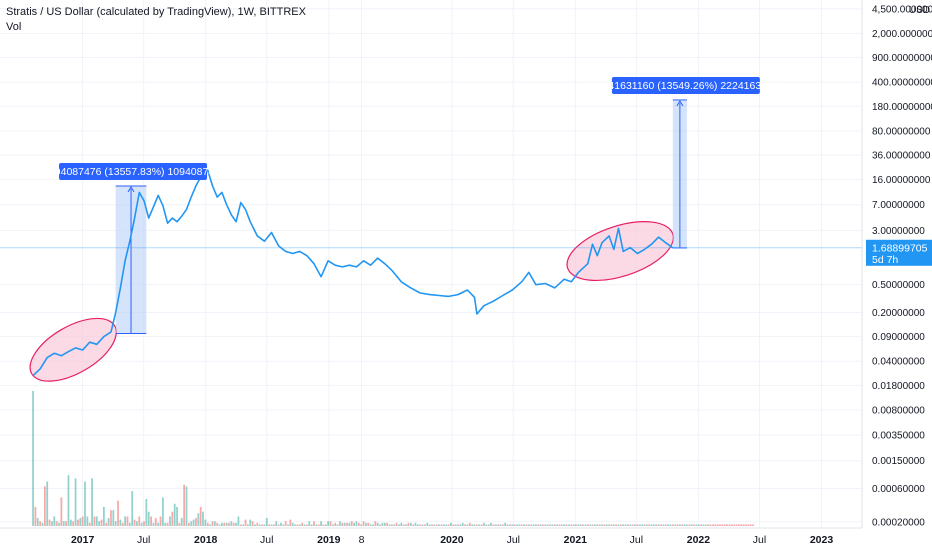 This screenshot has height=555, width=932. What do you see at coordinates (898, 410) in the screenshot?
I see `price-tick-label: 0.00800000` at bounding box center [898, 410].